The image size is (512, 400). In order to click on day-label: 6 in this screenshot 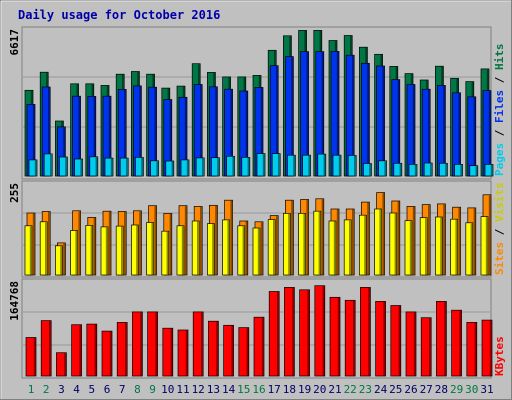, I will do `click(107, 389)`.